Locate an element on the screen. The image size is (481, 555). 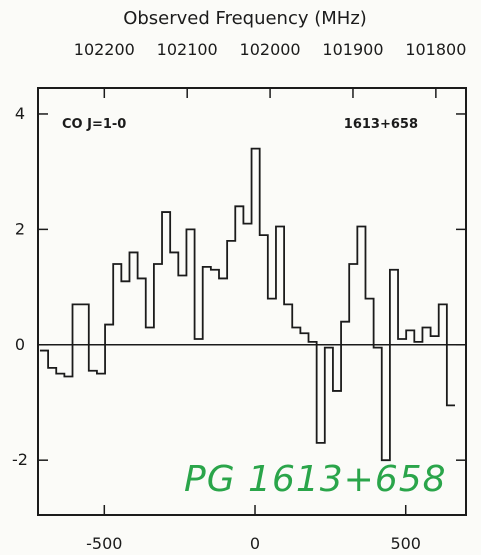
top-tick-label: 101900 is located at coordinates (352, 49).